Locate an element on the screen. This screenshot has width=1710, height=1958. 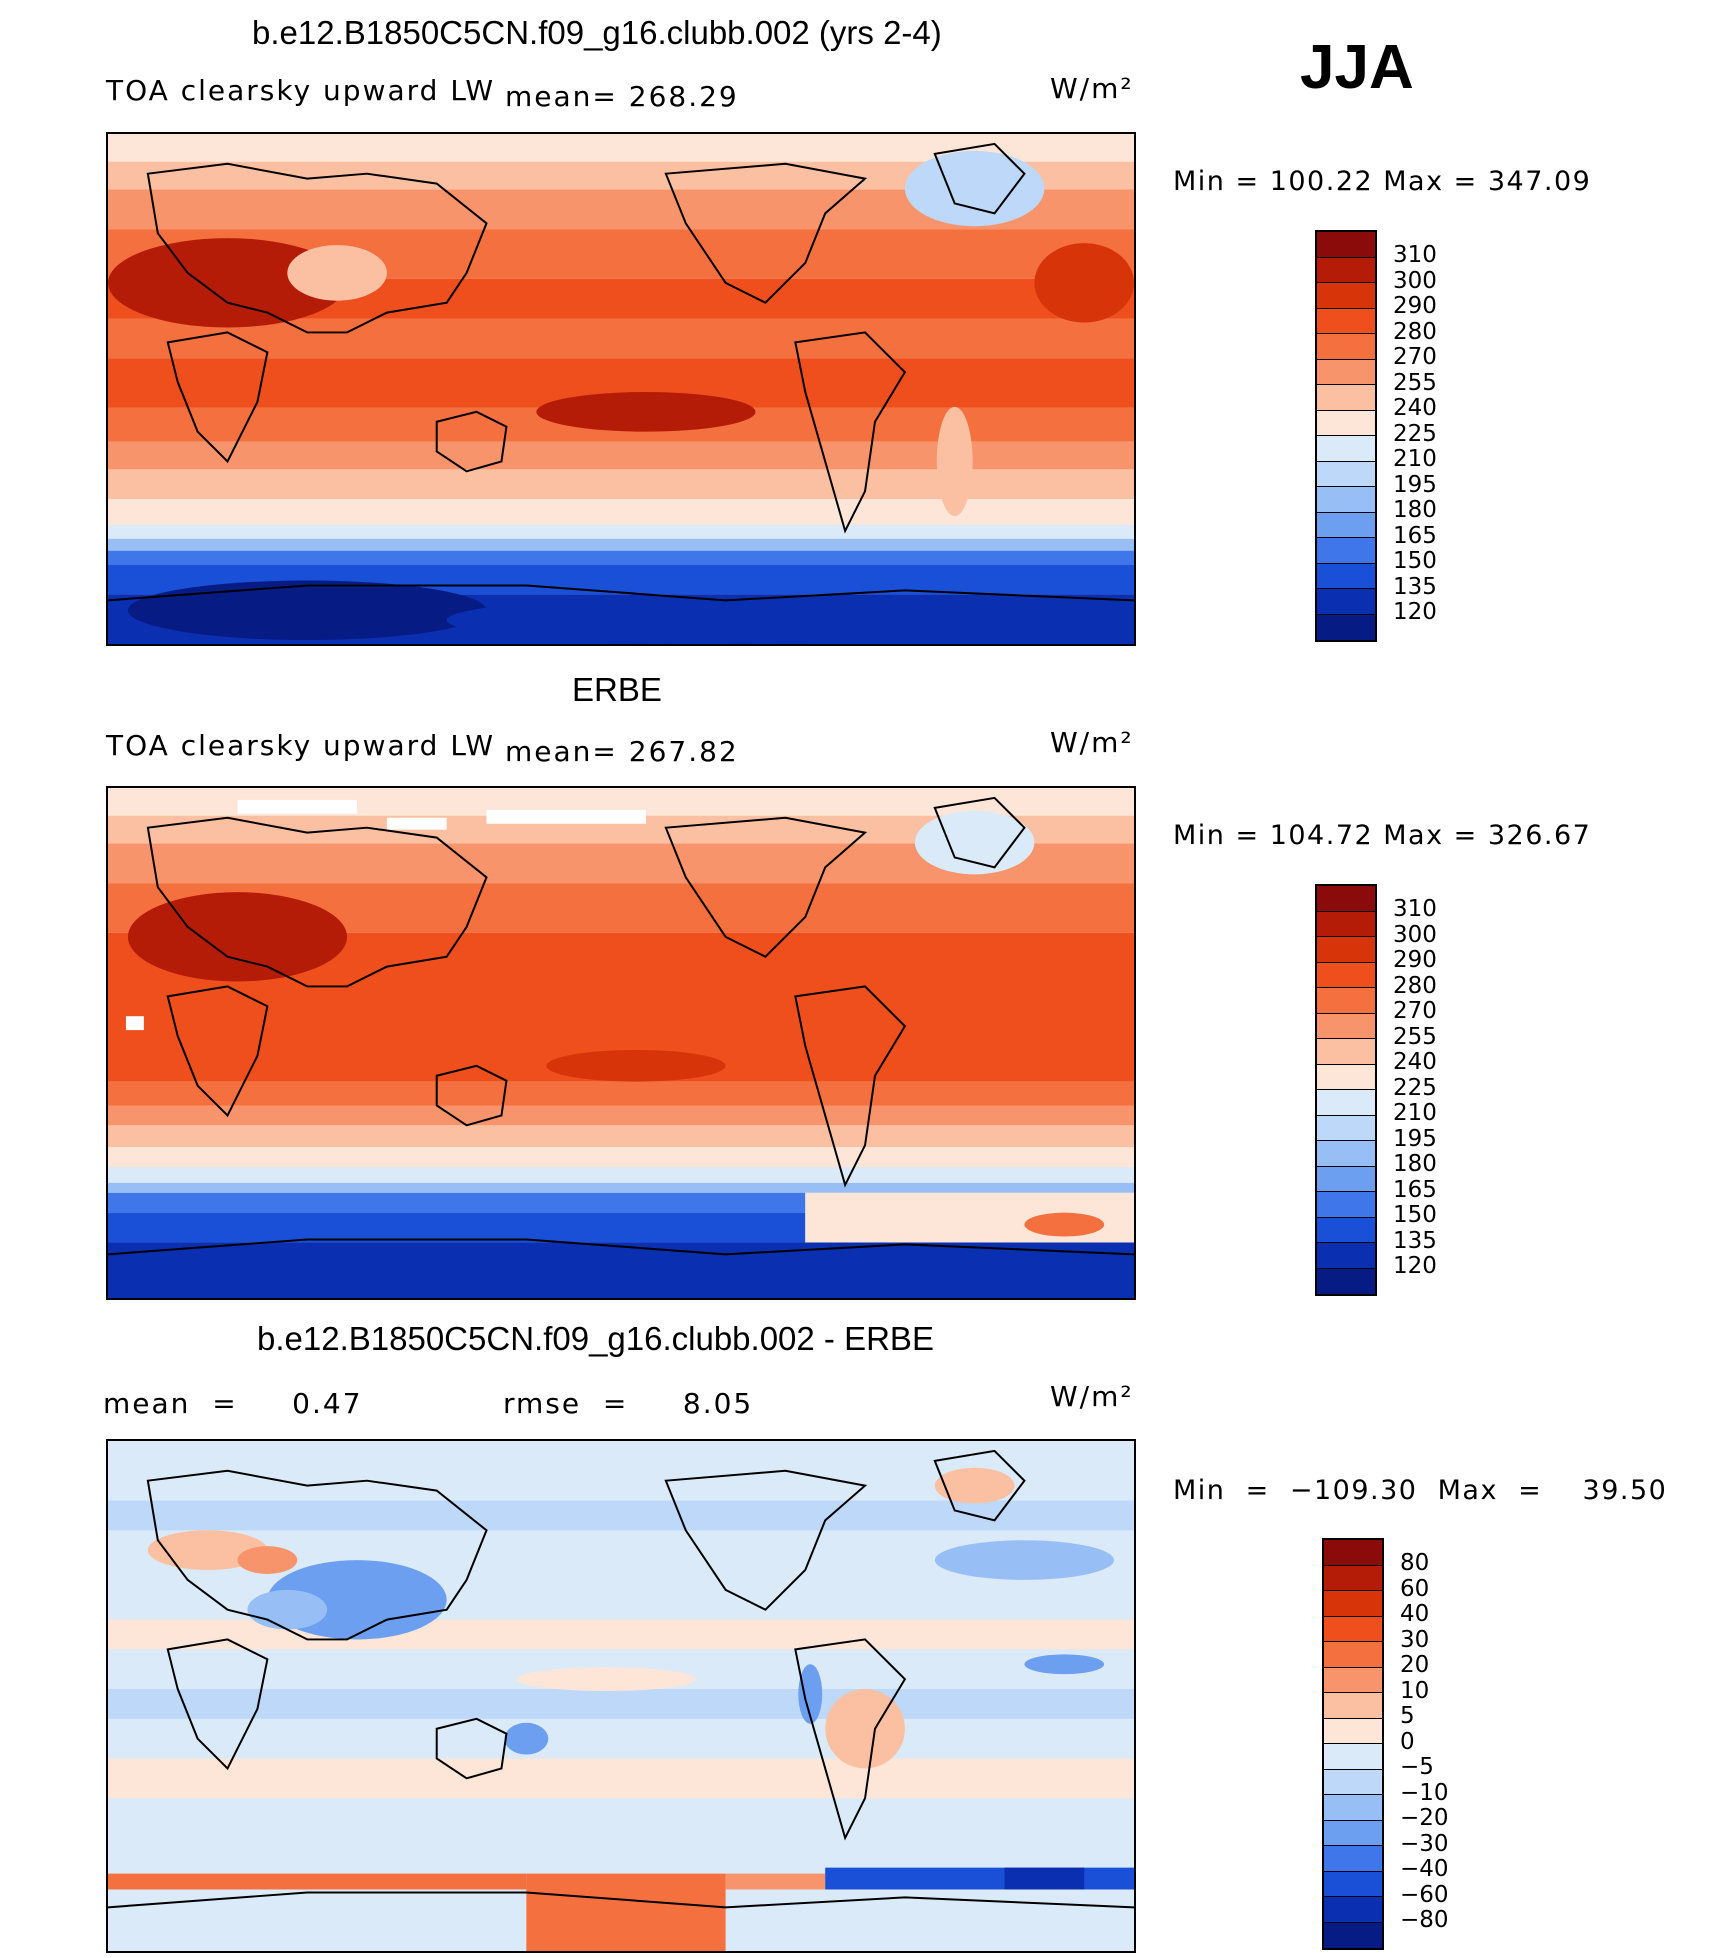
panel1-colorbar-label: 270 is located at coordinates (1415, 357).